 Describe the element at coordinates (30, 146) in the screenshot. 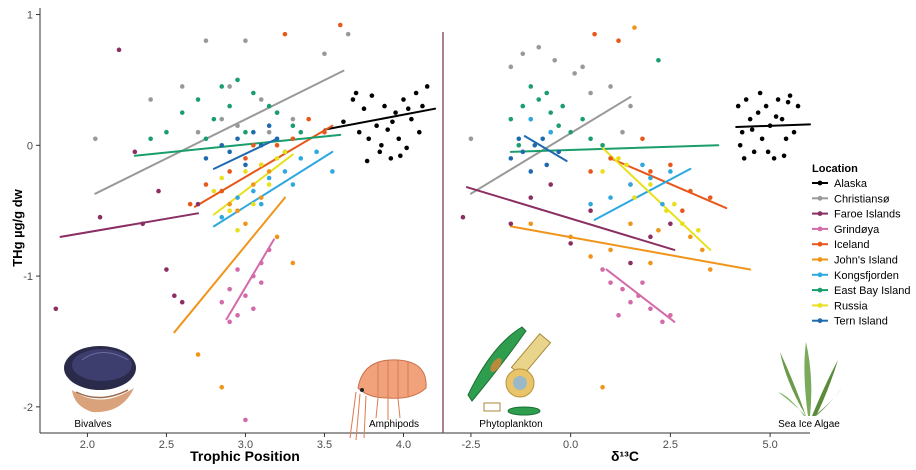

I see `y-tick-label: 0` at that location.